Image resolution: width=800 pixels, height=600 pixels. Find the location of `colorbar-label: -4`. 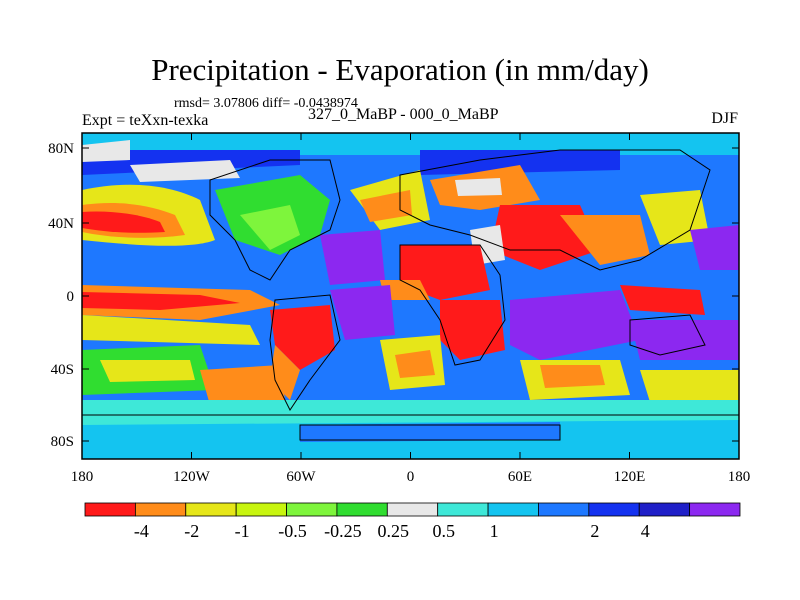

colorbar-label: -4 is located at coordinates (141, 531).